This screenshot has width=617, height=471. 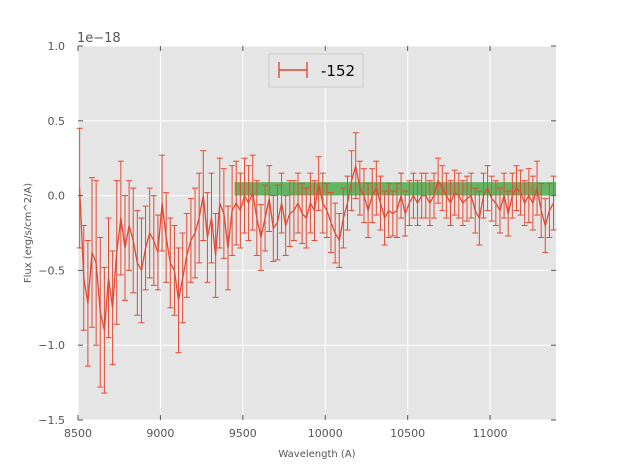 I want to click on legend-errorbar-icon, so click(x=293, y=70).